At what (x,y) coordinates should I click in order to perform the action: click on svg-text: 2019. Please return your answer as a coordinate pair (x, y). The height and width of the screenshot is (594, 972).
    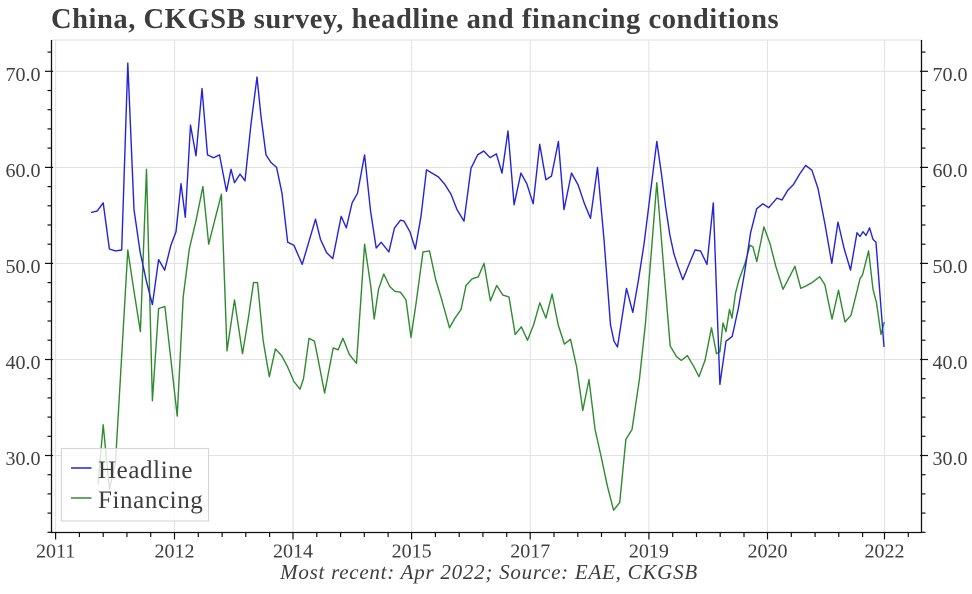
    Looking at the image, I should click on (649, 552).